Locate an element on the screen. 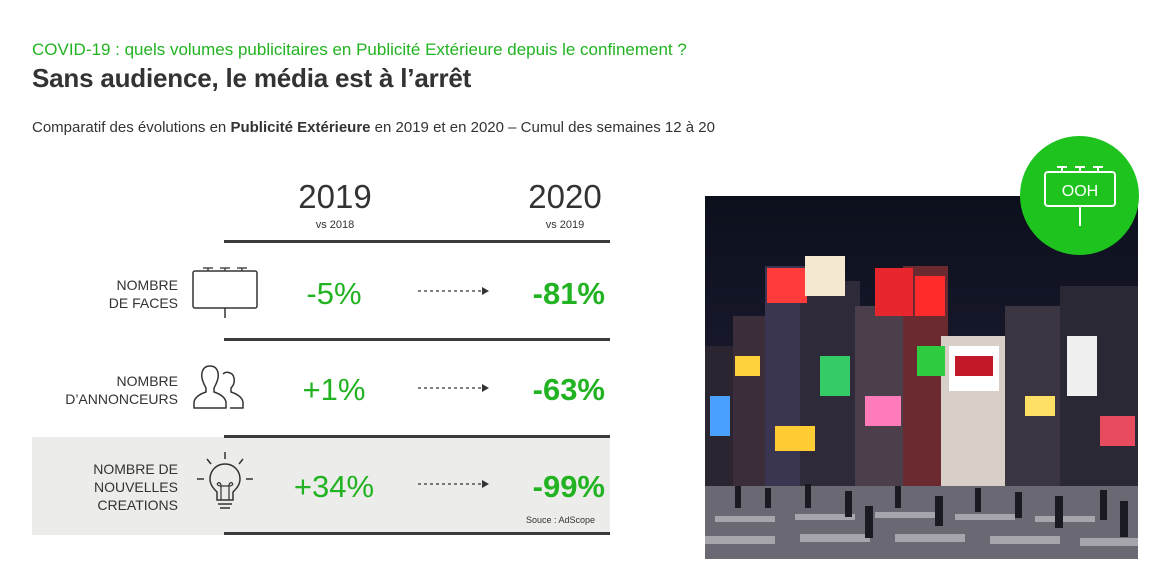 The image size is (1173, 583). row-label: NOMBRE DE FACES is located at coordinates (103, 294).